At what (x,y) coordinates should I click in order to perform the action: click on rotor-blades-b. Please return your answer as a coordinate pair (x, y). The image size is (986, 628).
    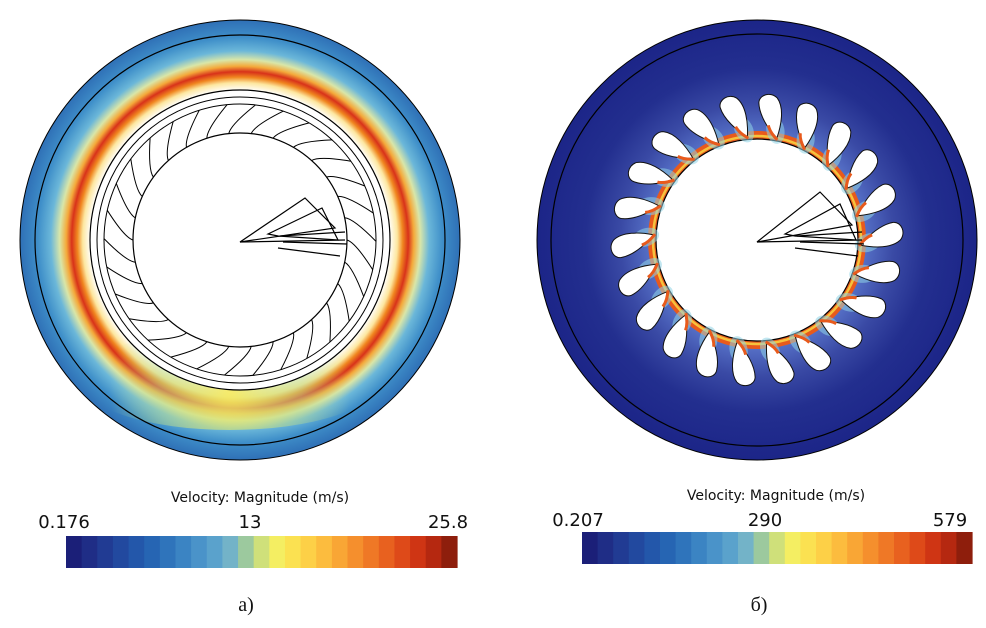
    Looking at the image, I should click on (757, 240).